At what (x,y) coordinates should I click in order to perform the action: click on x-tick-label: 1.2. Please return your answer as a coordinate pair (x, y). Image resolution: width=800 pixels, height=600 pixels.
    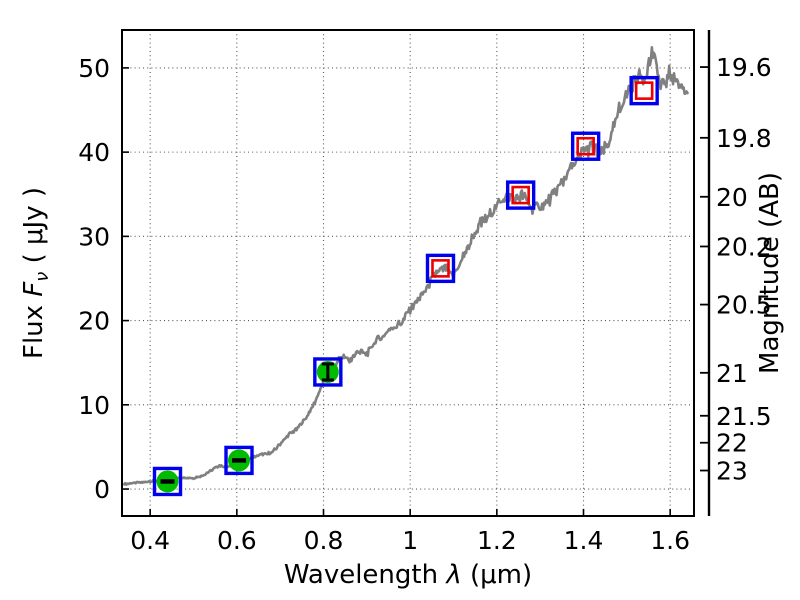
    Looking at the image, I should click on (497, 540).